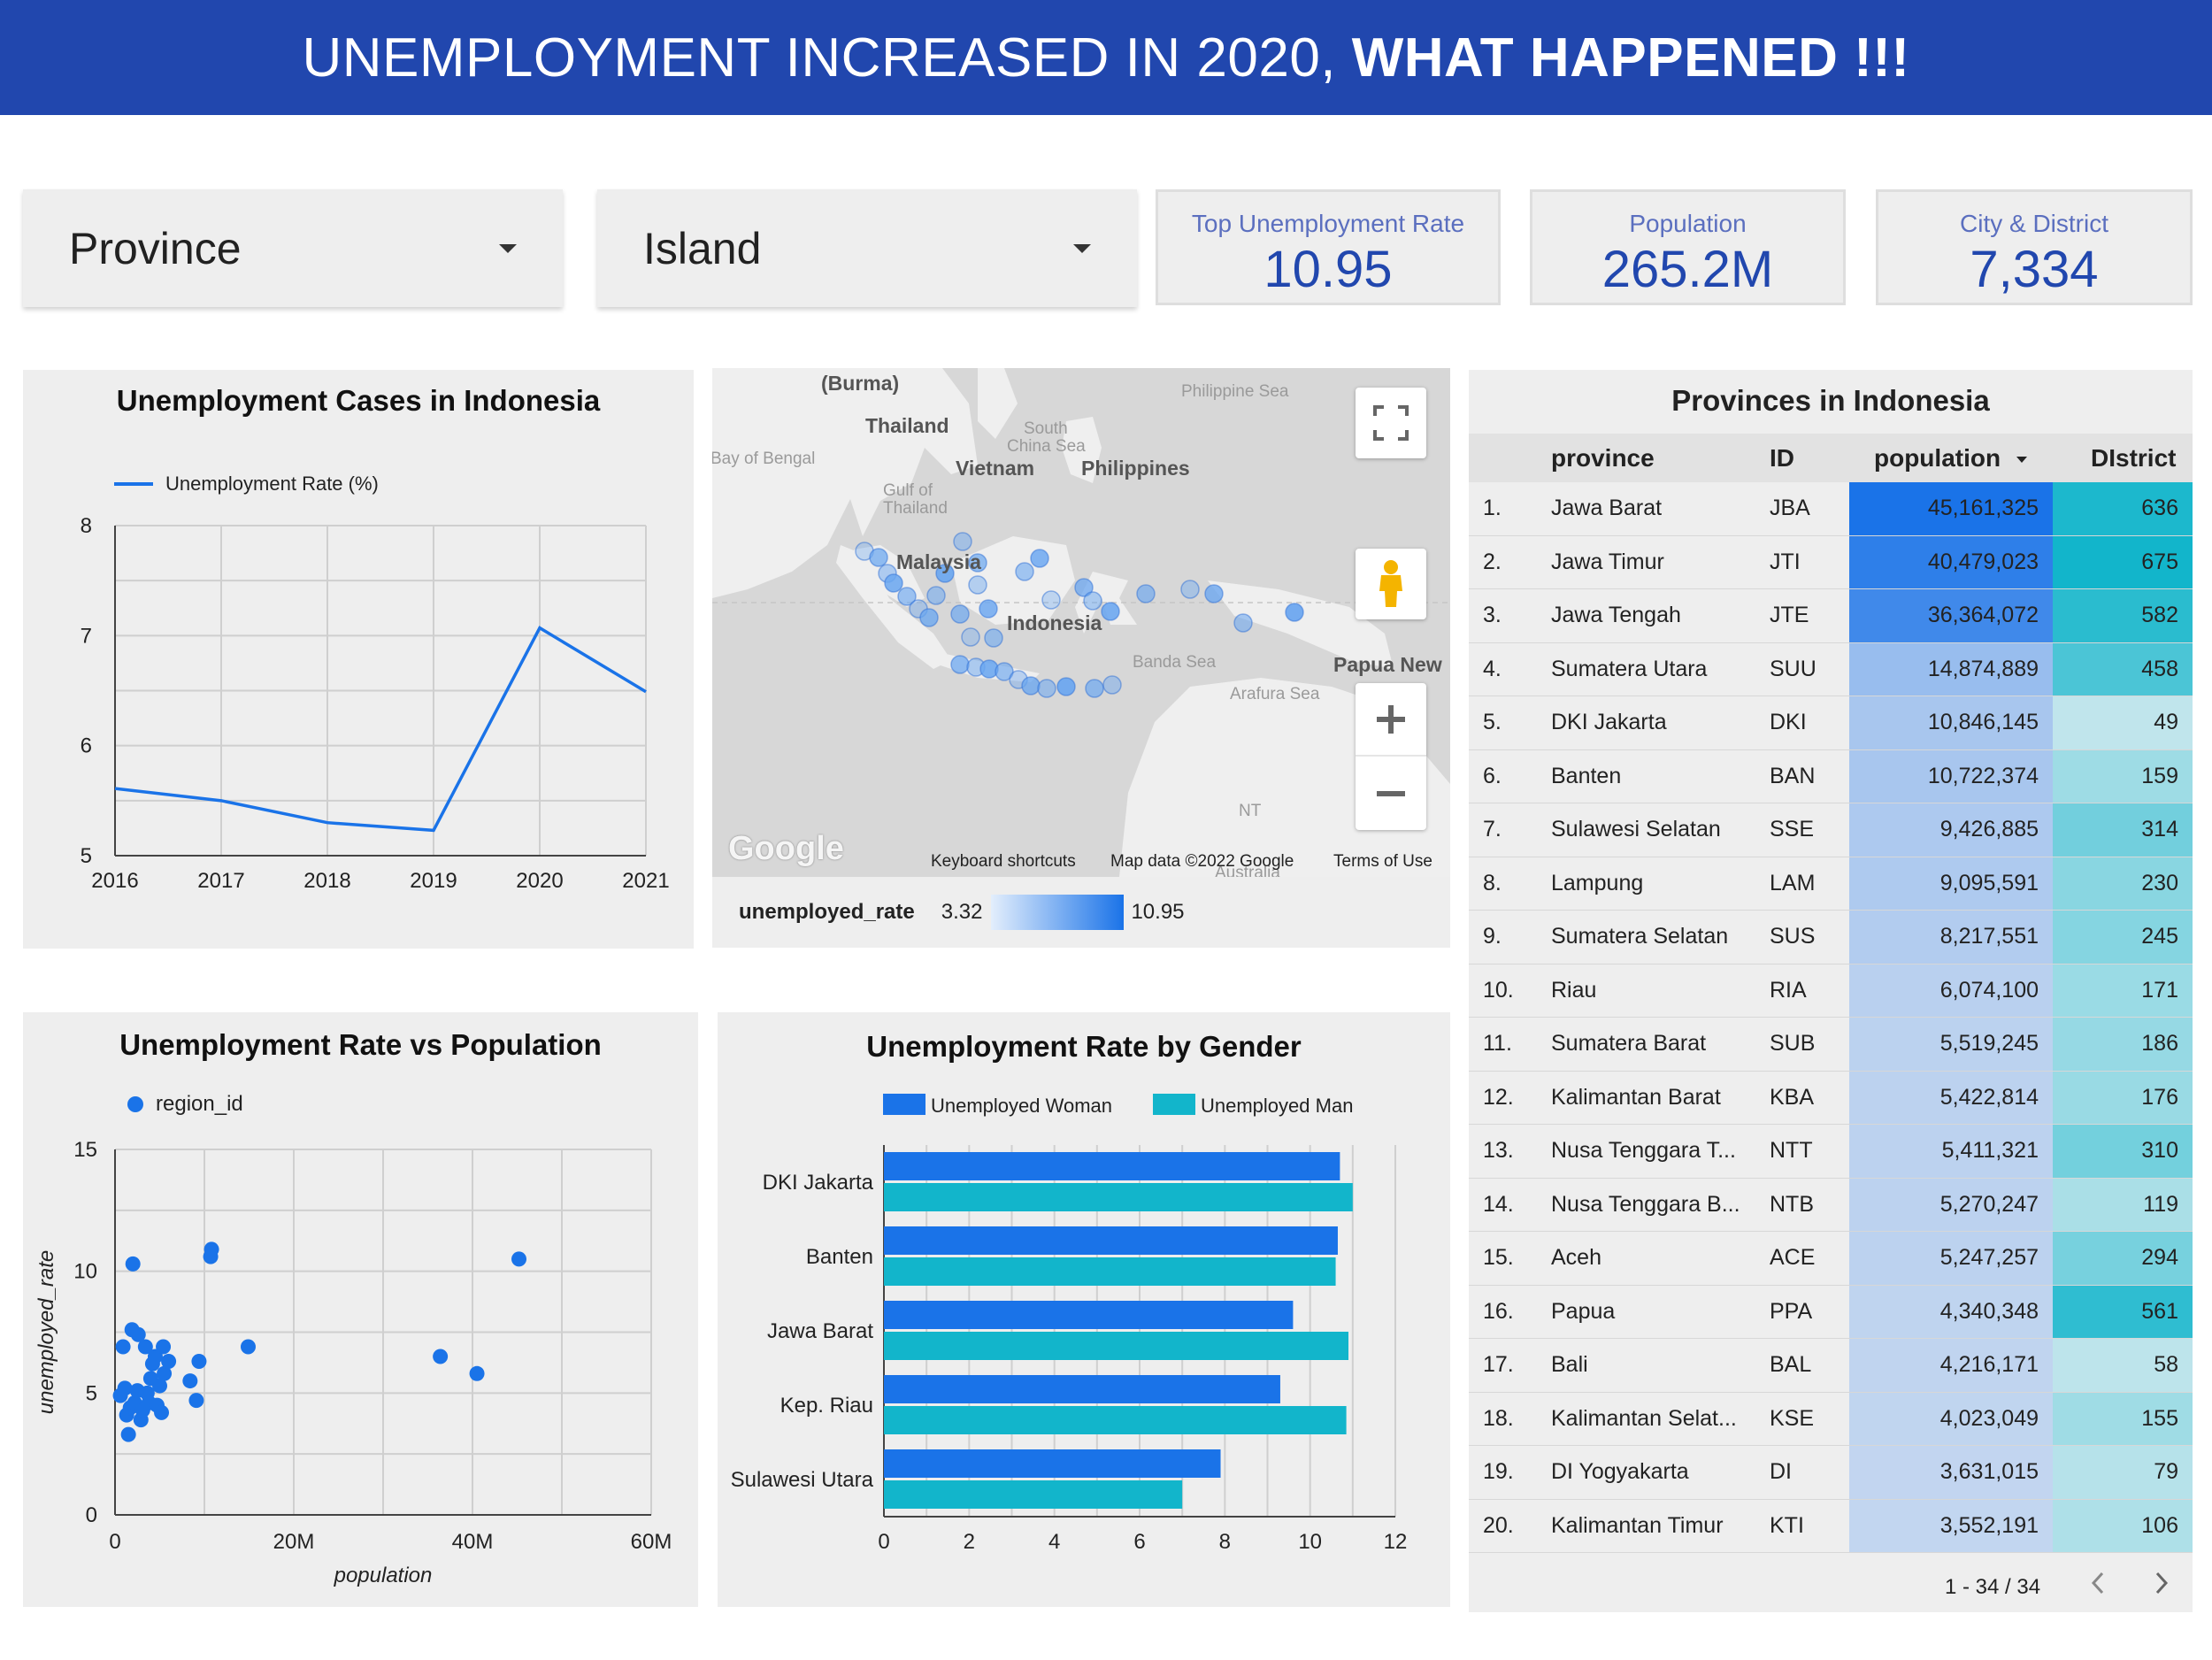 Image resolution: width=2212 pixels, height=1660 pixels. Describe the element at coordinates (539, 881) in the screenshot. I see `x-tick-label: 2020` at that location.